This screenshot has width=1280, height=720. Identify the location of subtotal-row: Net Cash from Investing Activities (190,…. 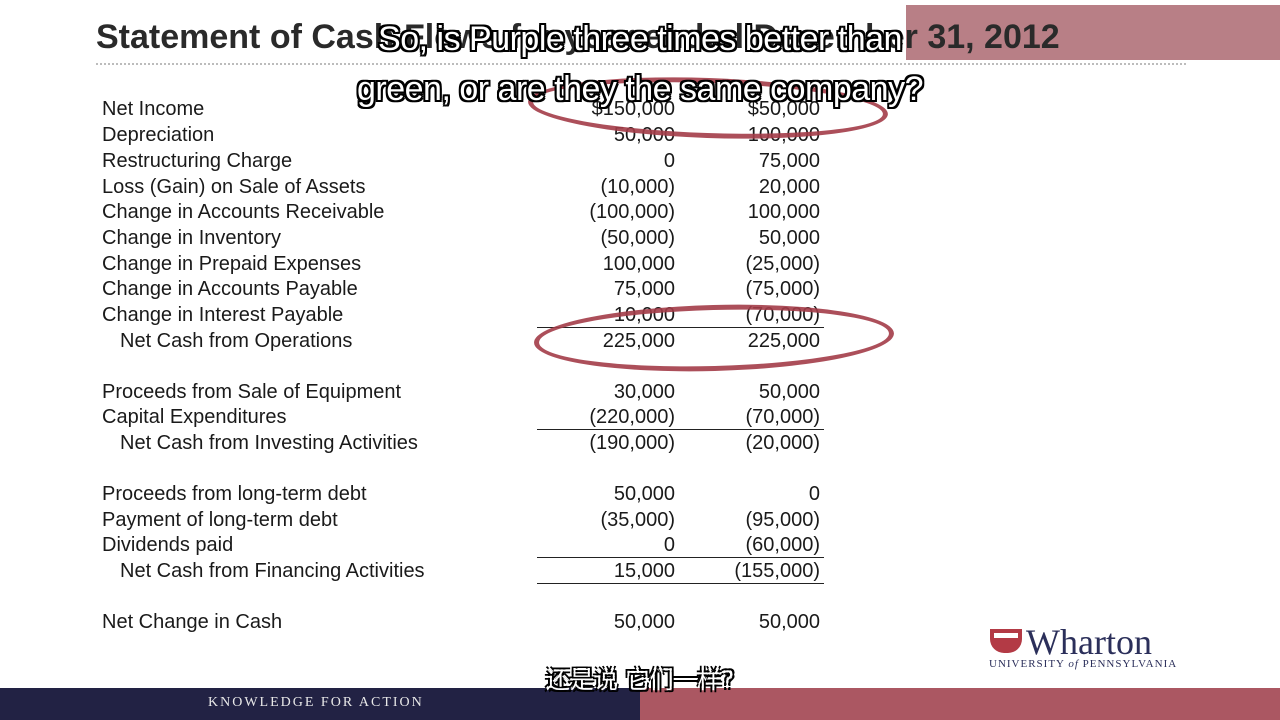
(450, 445).